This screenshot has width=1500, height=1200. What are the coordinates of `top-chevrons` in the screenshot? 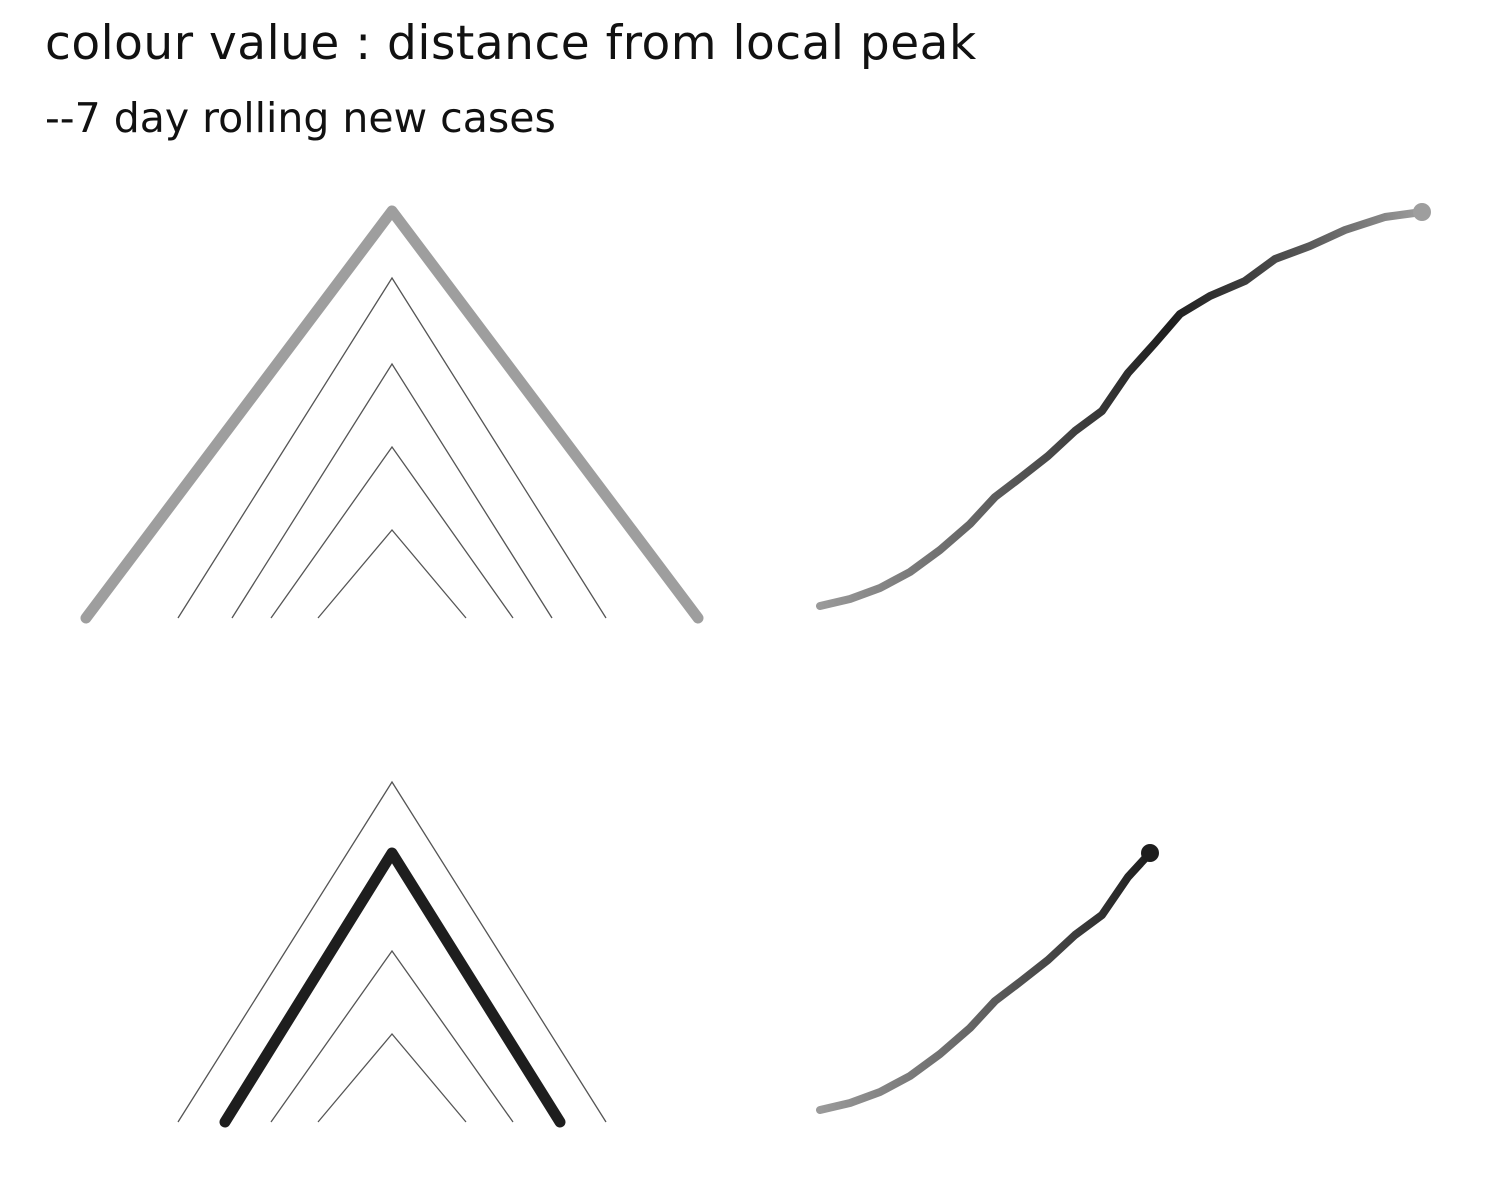 It's located at (392, 414).